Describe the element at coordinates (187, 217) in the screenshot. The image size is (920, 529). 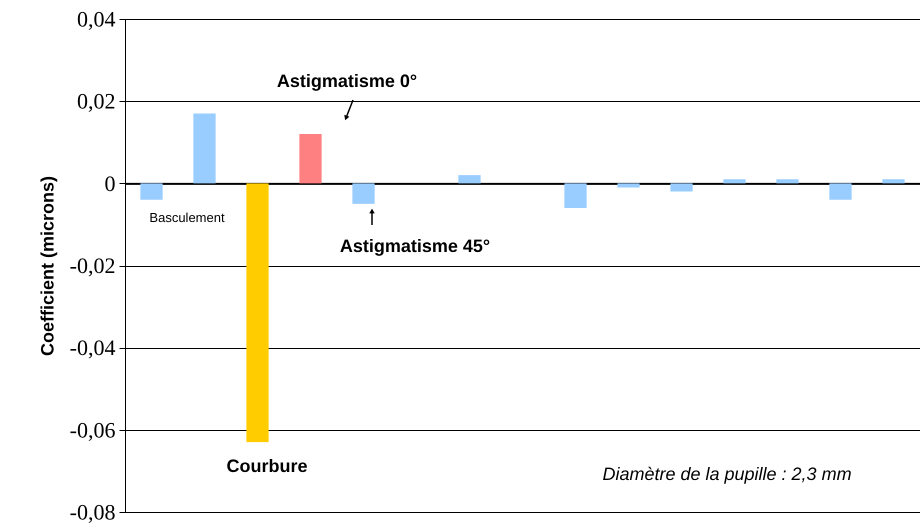
I see `annotation: Basculement` at that location.